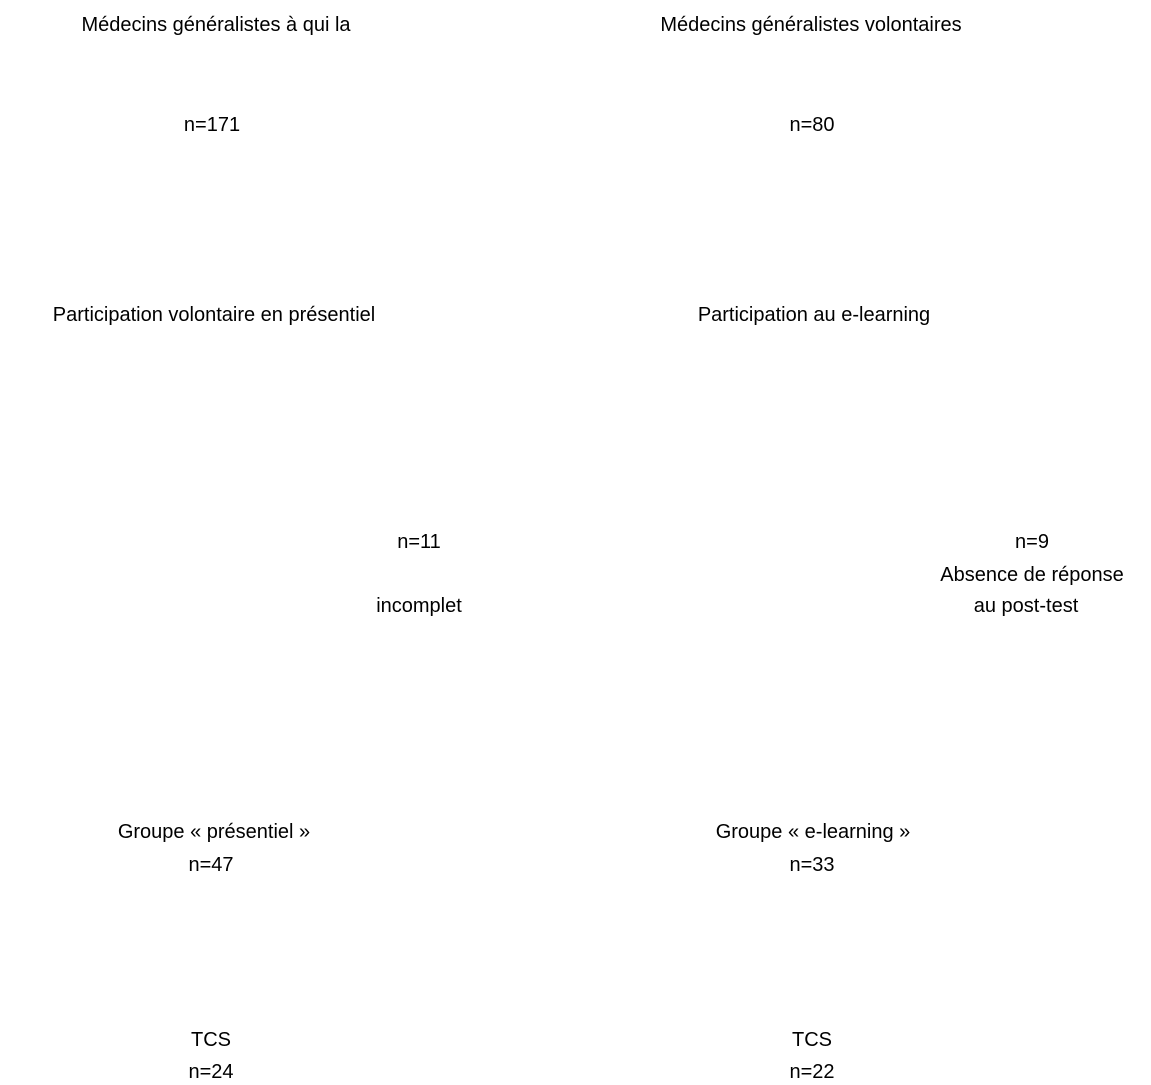  I want to click on right-top-title: Médecins généralistes volontaires, so click(811, 25).